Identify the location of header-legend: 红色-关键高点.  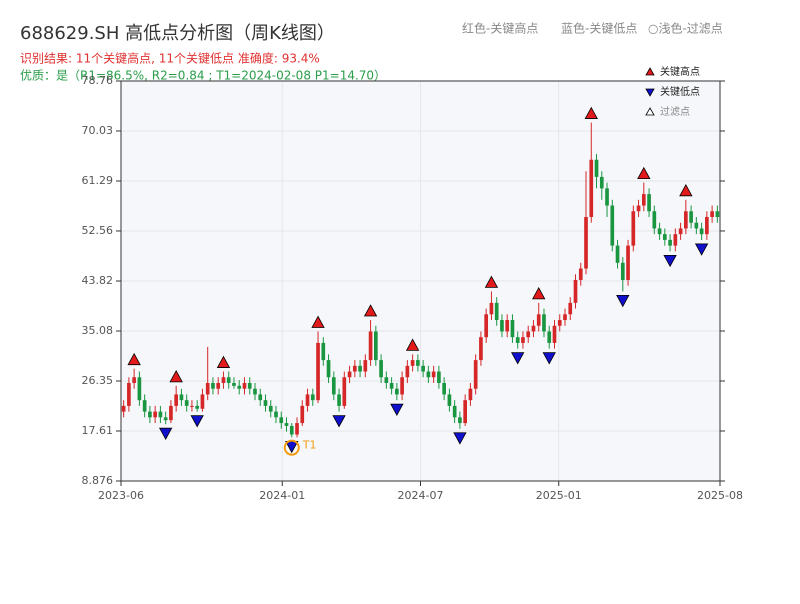
(500, 28).